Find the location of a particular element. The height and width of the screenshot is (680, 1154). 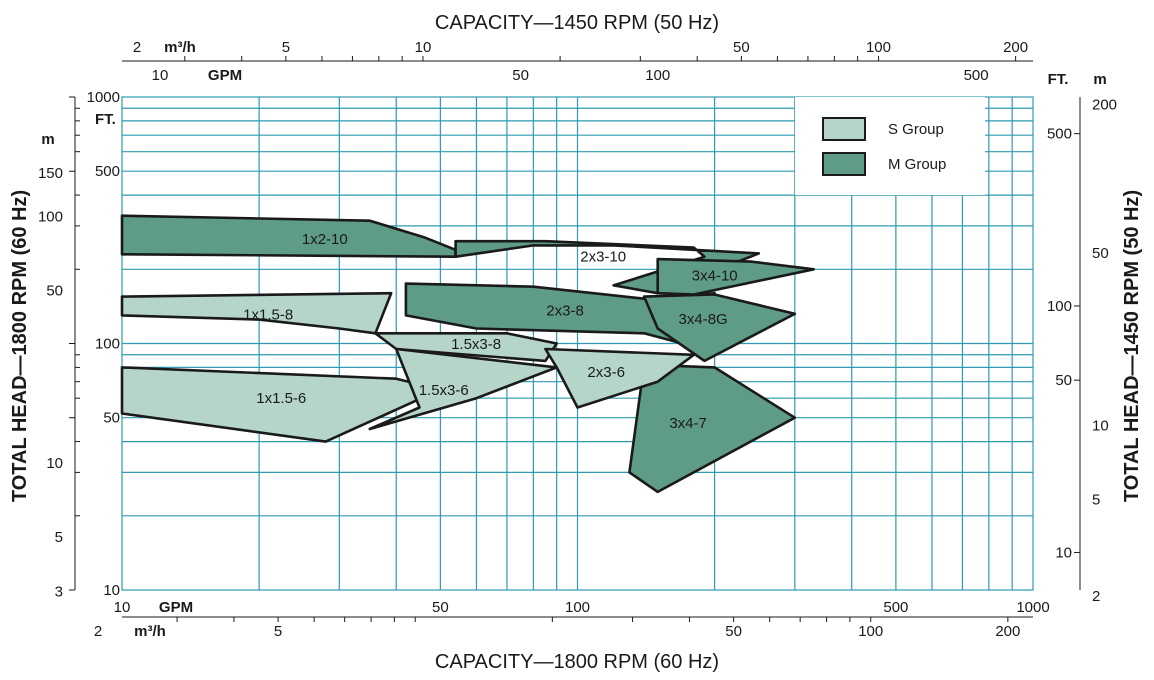

left-m-tick: 150 is located at coordinates (50, 173).